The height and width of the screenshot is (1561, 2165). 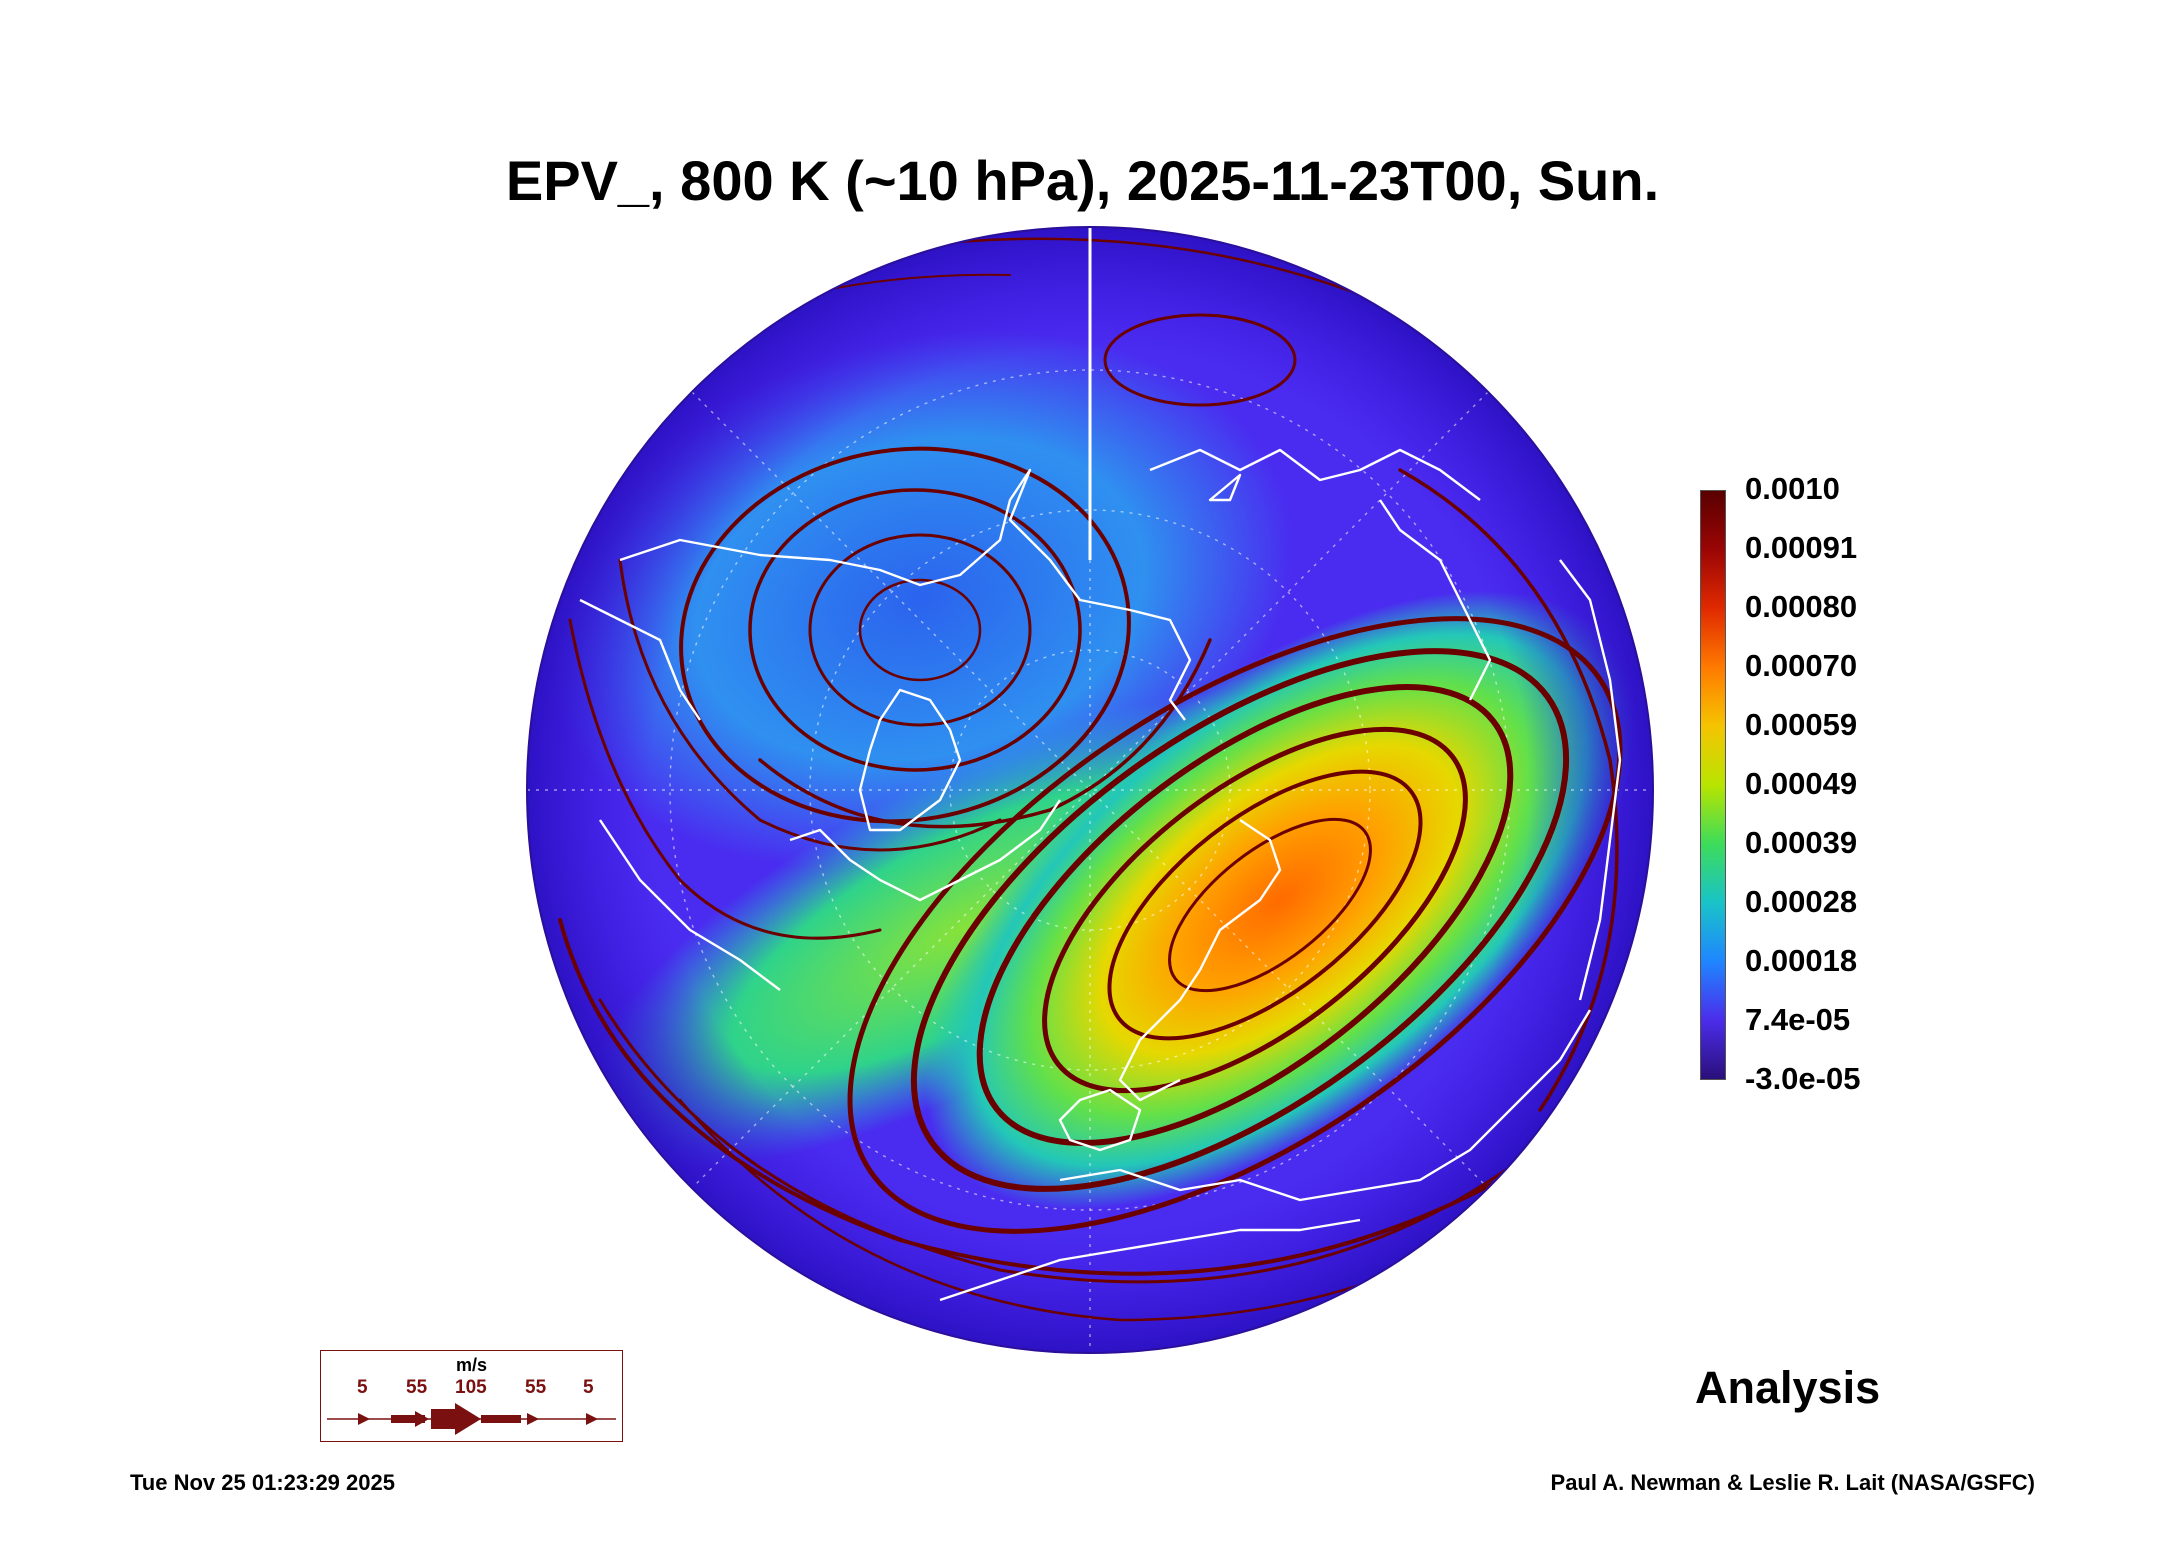 What do you see at coordinates (1801, 547) in the screenshot?
I see `colorbar-tick-label: 0.00091` at bounding box center [1801, 547].